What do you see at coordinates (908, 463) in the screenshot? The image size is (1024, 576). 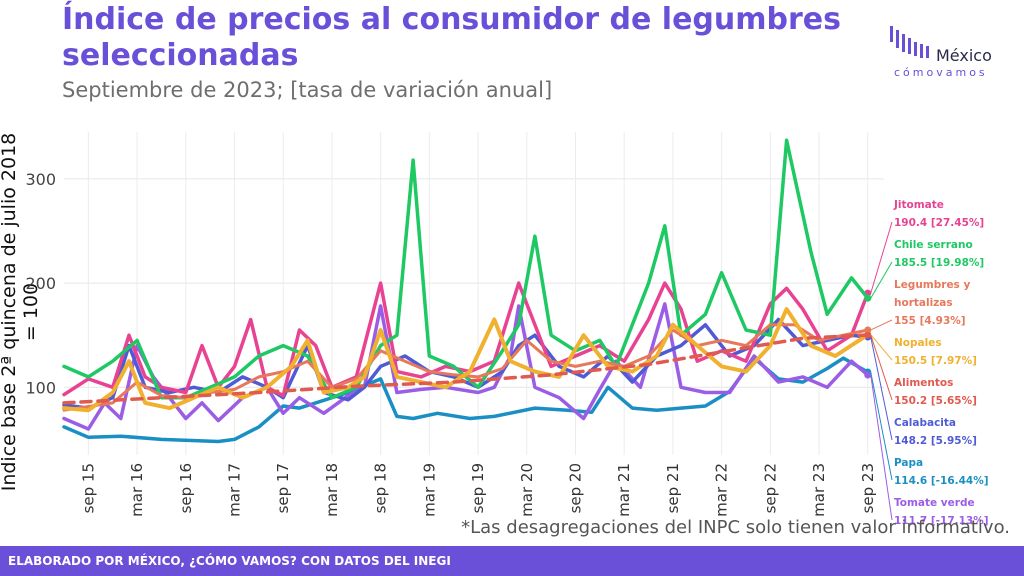 I see `end-label-name: Papa` at bounding box center [908, 463].